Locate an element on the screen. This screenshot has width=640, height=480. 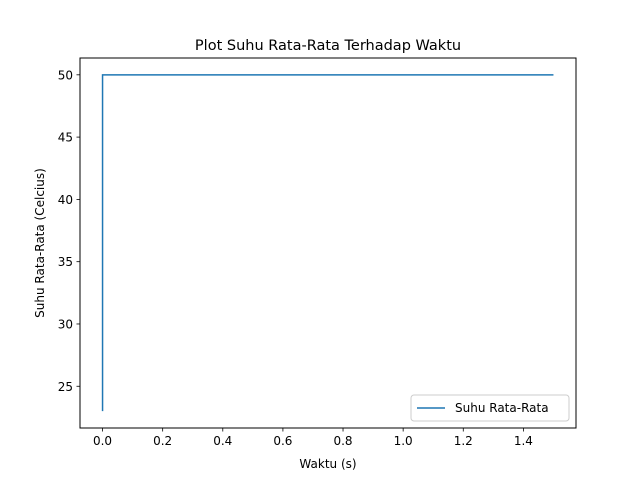
chart-title: Plot Suhu Rata-Rata Terhadap Waktu is located at coordinates (328, 46).